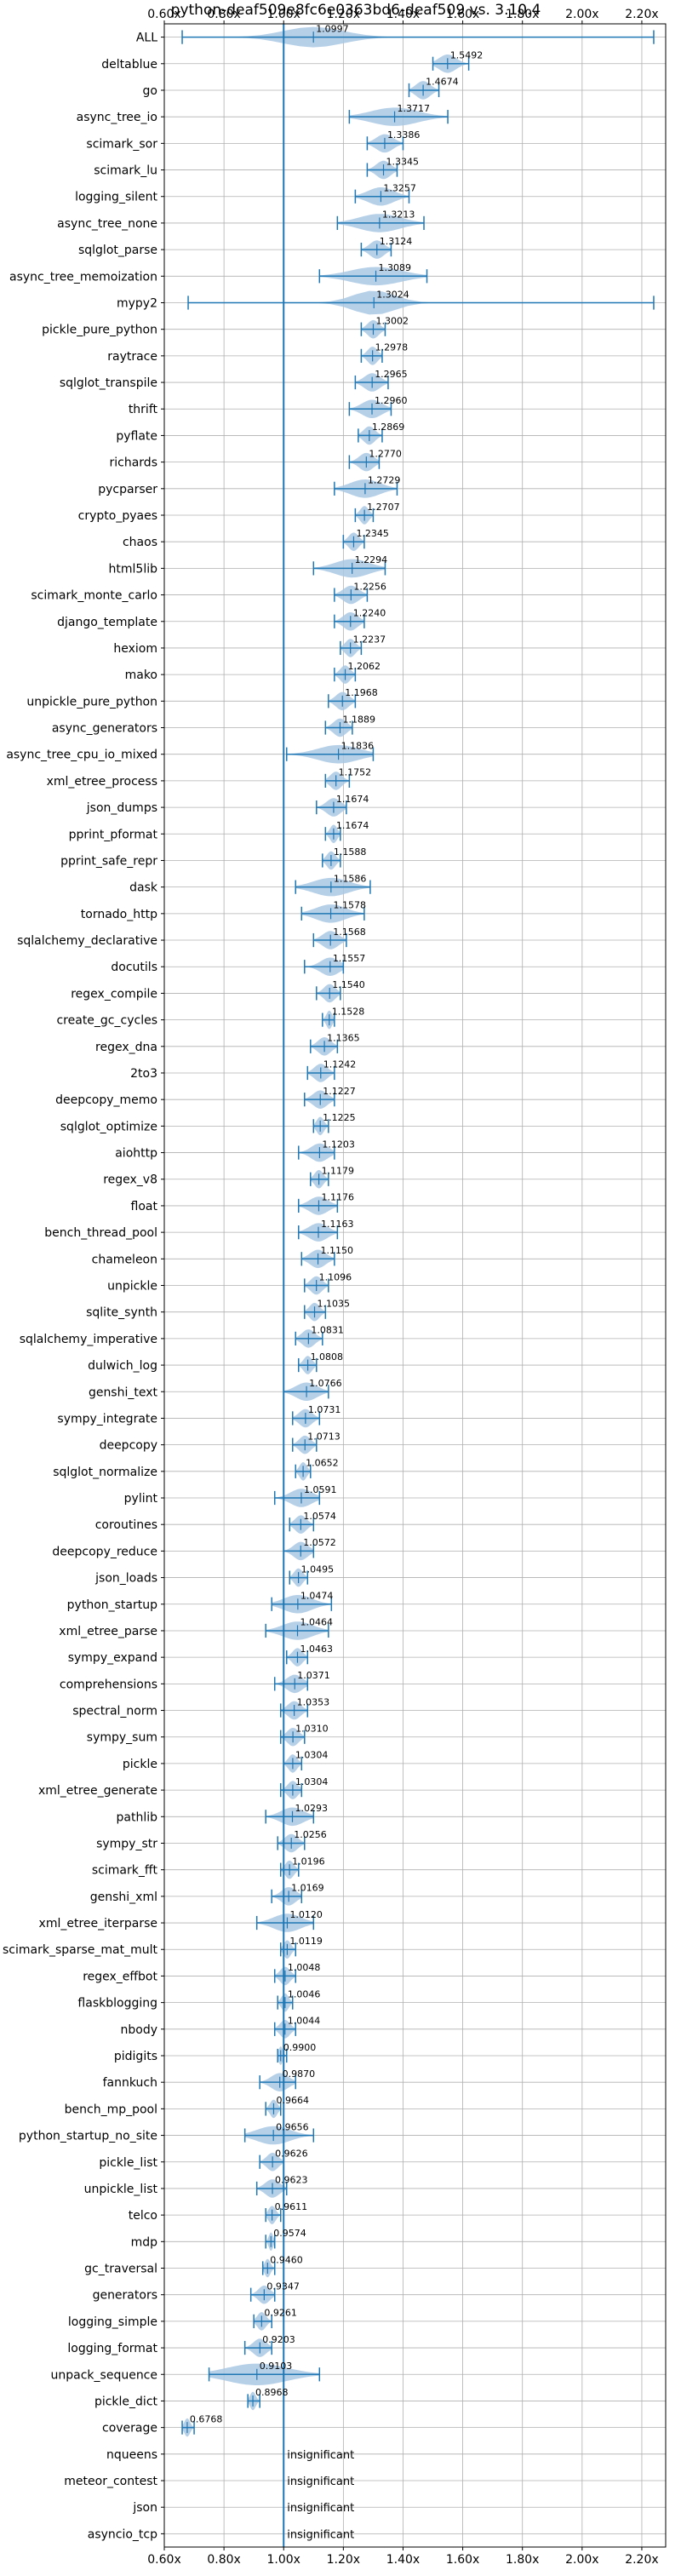 This screenshot has height=2576, width=681. What do you see at coordinates (104, 729) in the screenshot?
I see `benchmark-label: async_generators` at bounding box center [104, 729].